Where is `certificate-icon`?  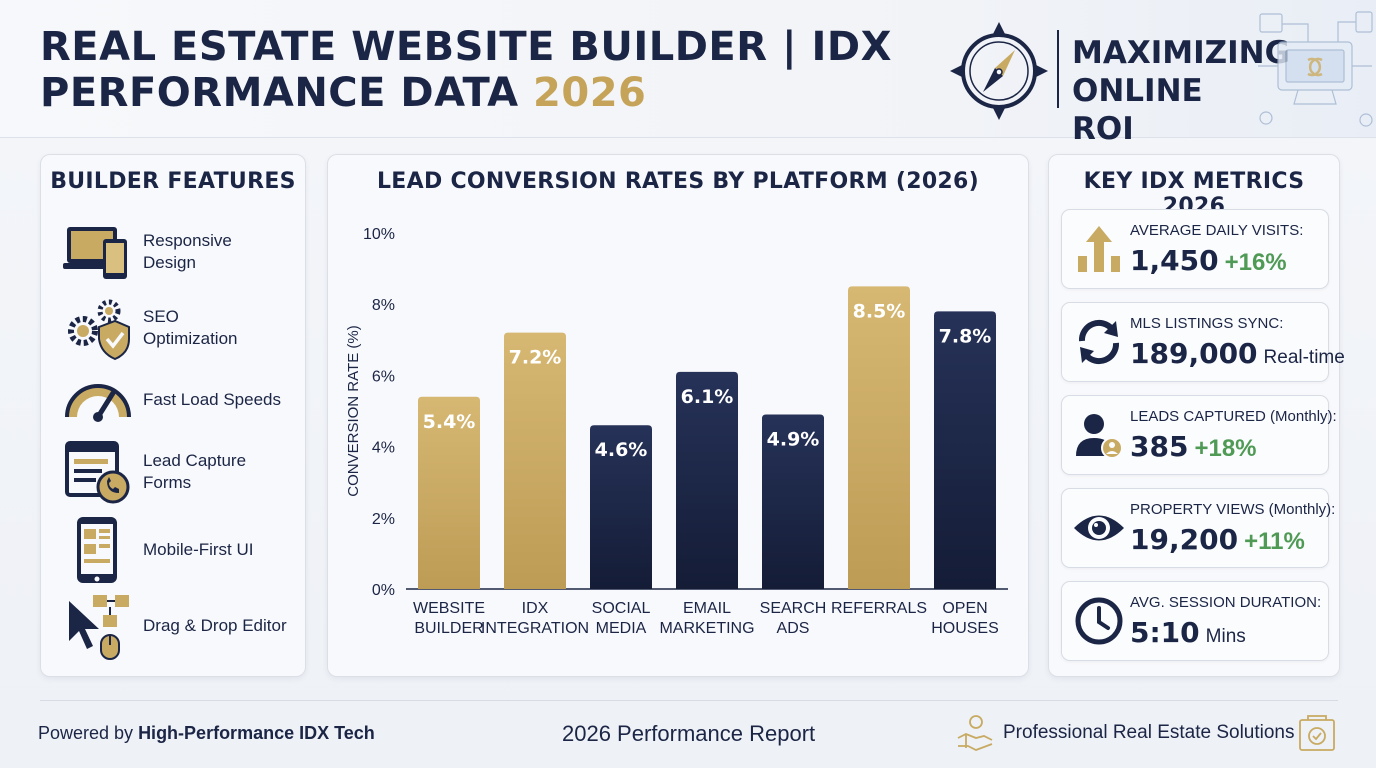
certificate-icon is located at coordinates (1317, 733).